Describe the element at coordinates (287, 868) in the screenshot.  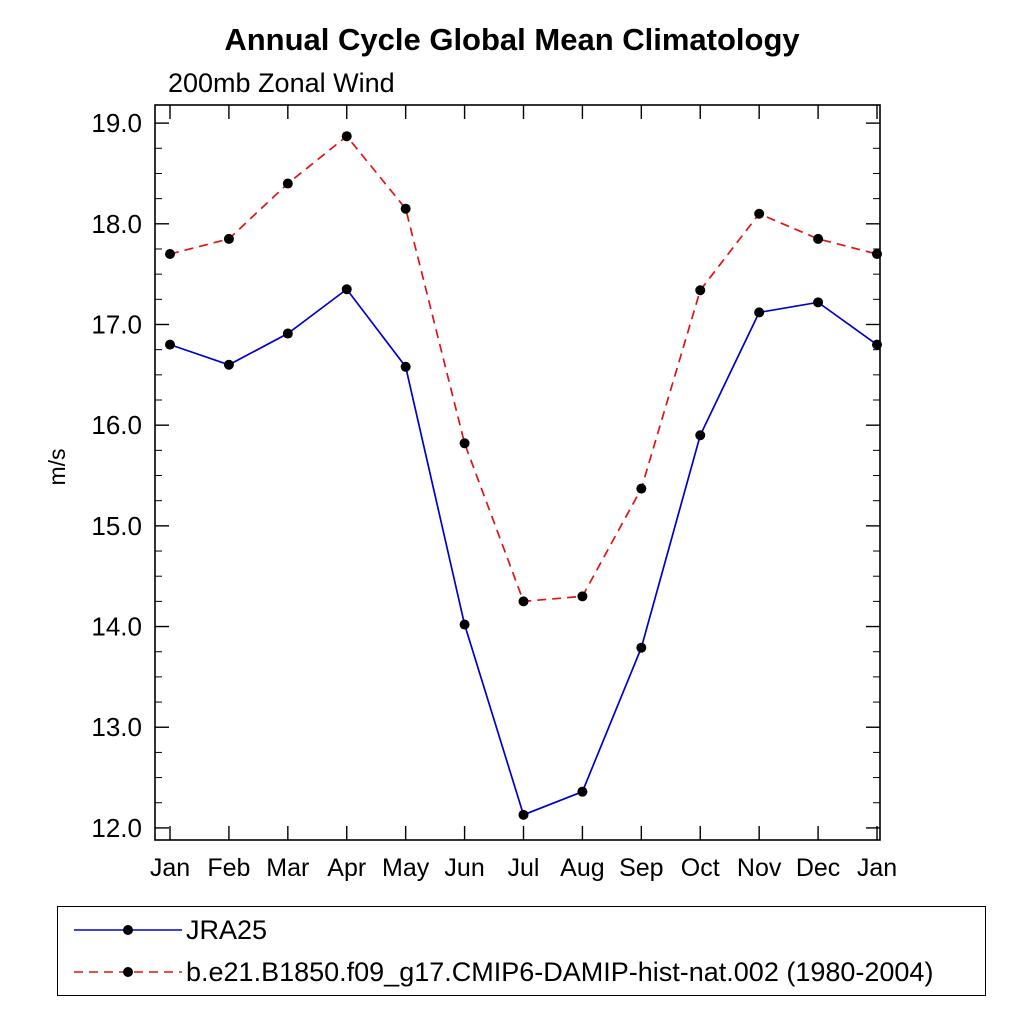
I see `x-tick-label: Mar` at that location.